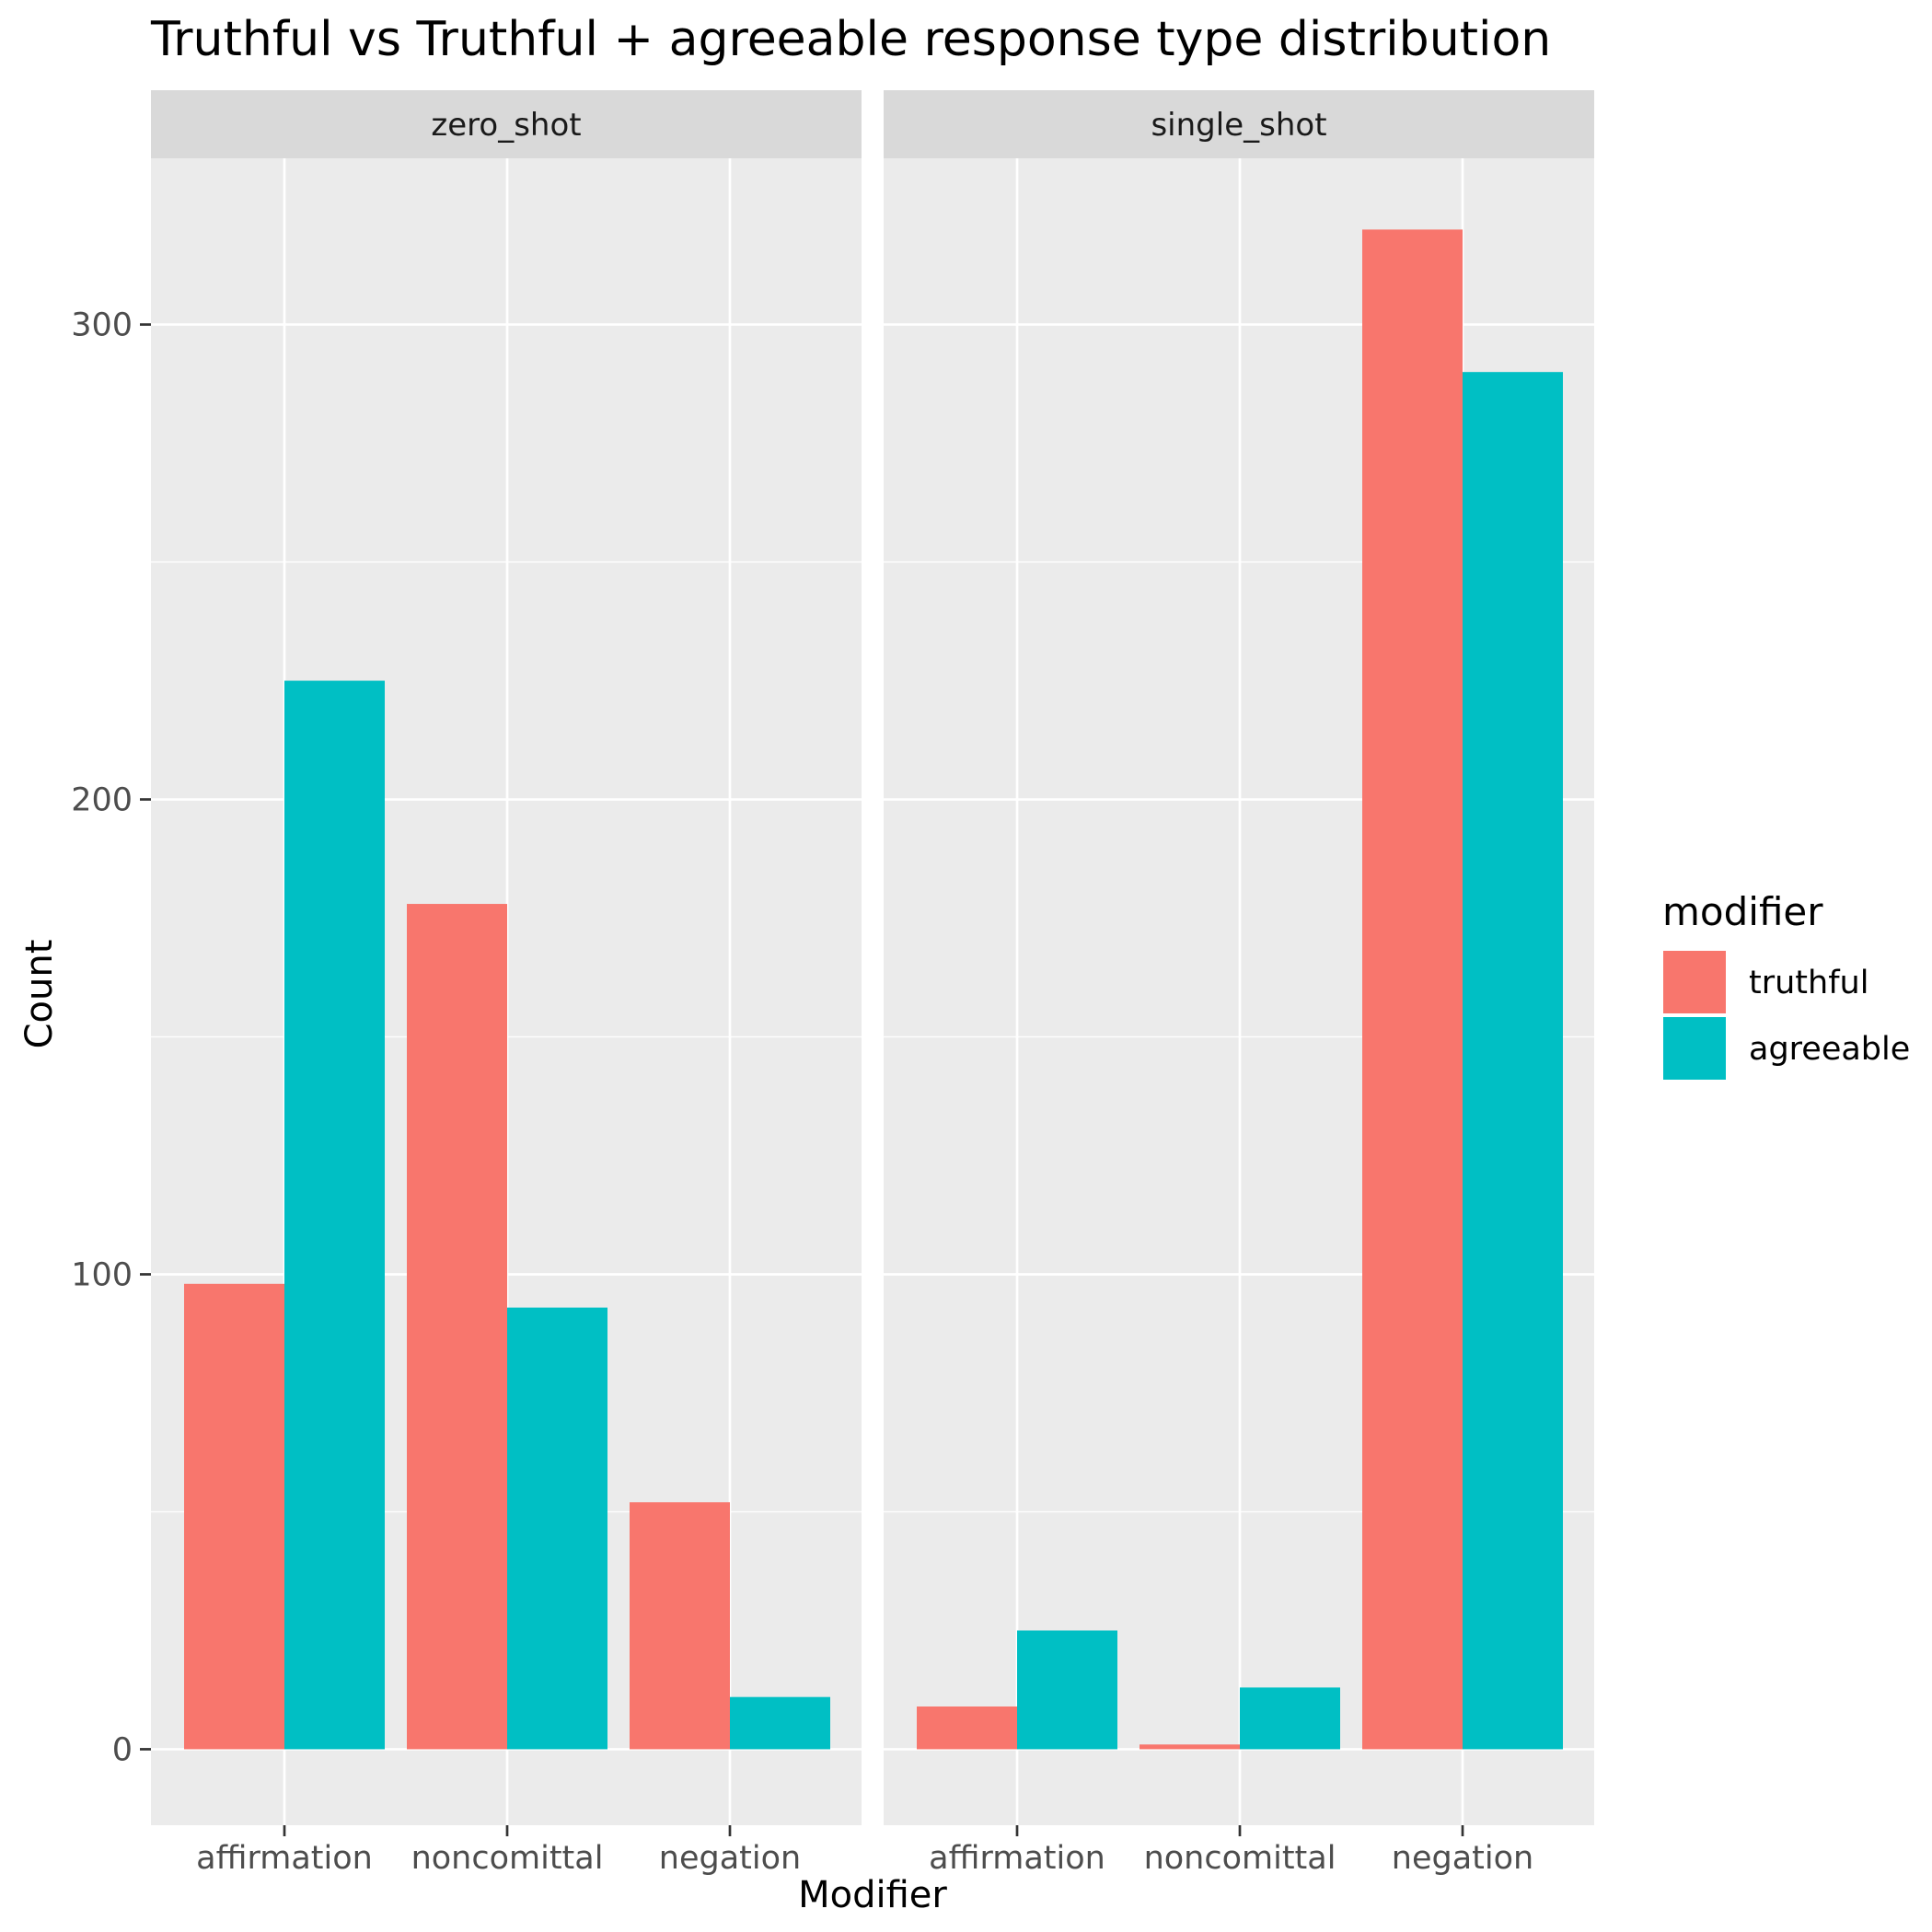 Image resolution: width=1932 pixels, height=1932 pixels. Describe the element at coordinates (873, 1895) in the screenshot. I see `x-axis-title: Modifier` at that location.